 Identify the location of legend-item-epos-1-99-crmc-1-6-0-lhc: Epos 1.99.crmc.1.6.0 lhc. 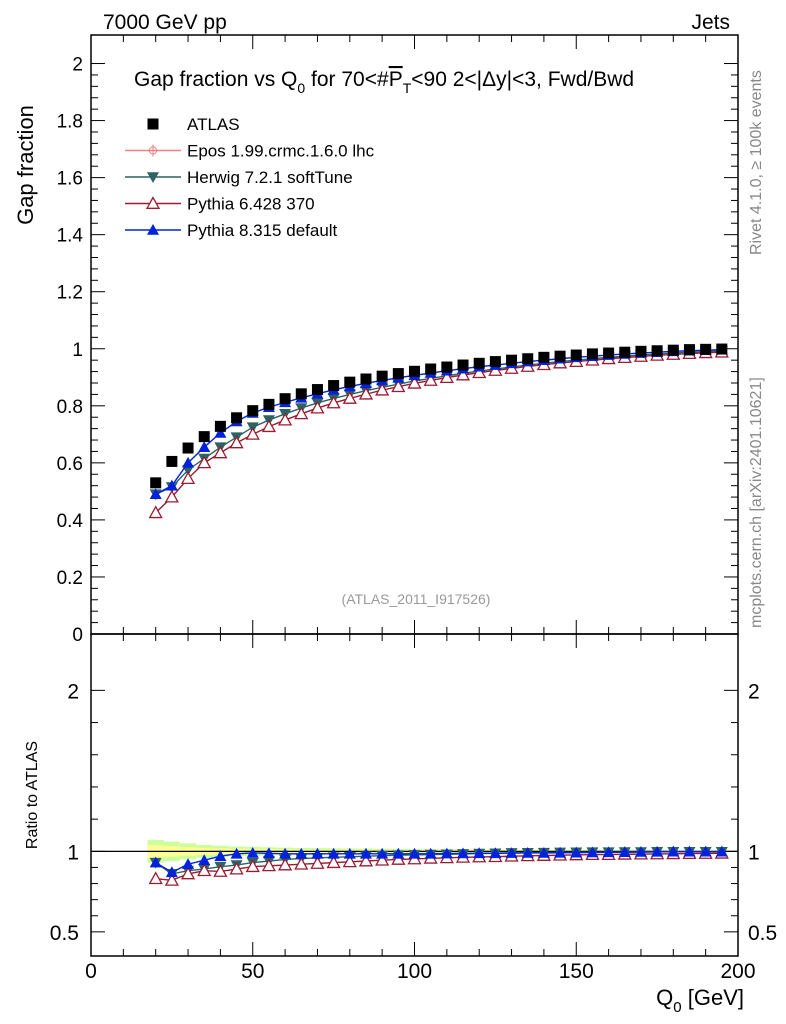
(250, 151).